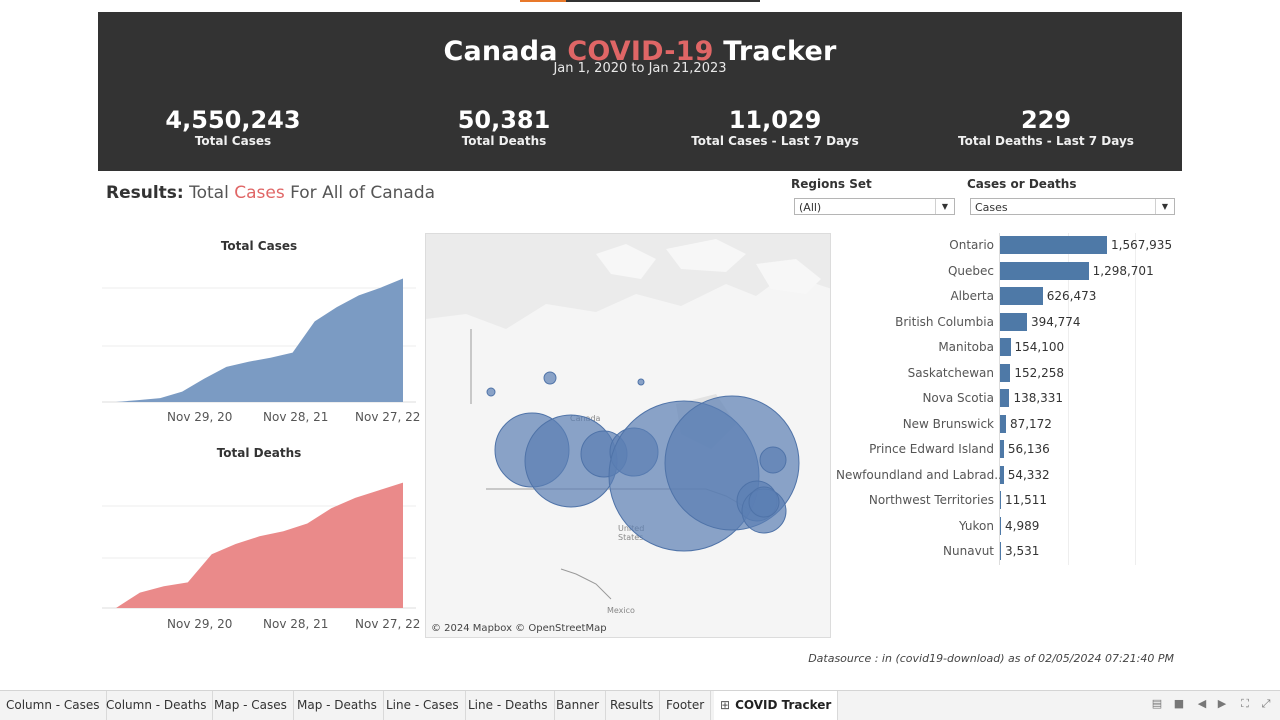 The width and height of the screenshot is (1280, 720). I want to click on bar-value-label: 394,774, so click(1055, 321).